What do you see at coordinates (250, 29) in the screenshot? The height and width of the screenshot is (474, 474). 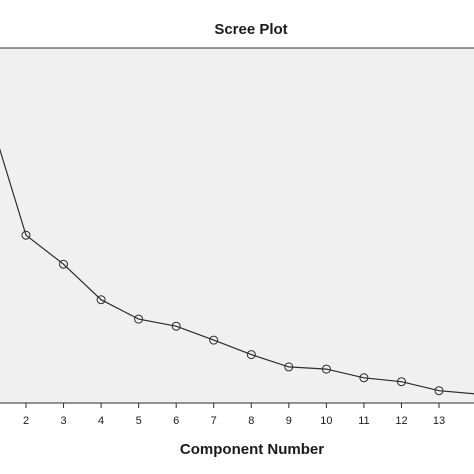 I see `chart-title: Scree Plot` at bounding box center [250, 29].